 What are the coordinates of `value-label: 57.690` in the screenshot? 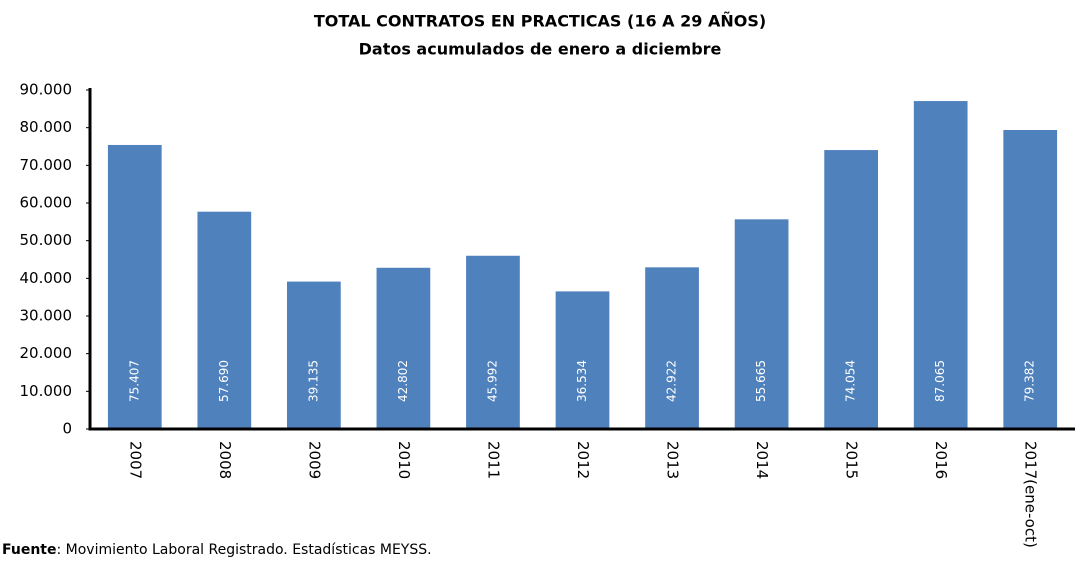 It's located at (224, 381).